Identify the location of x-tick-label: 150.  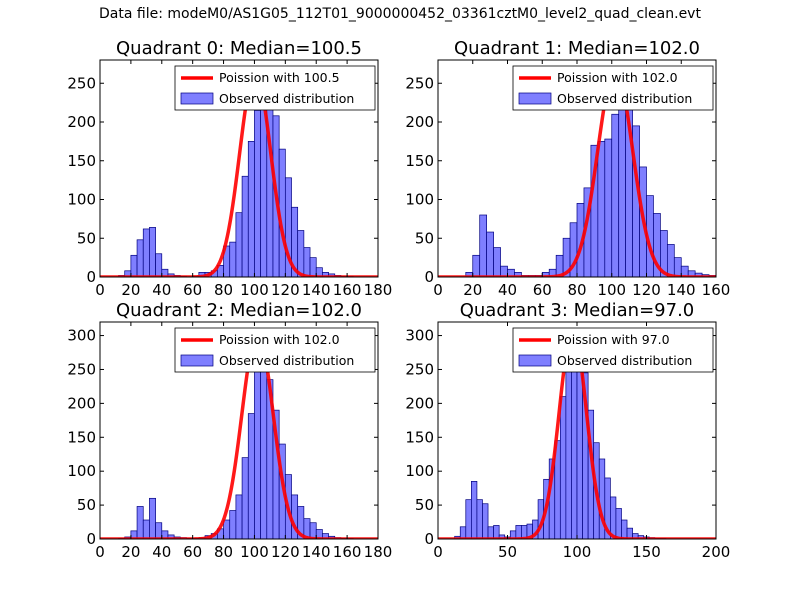
(646, 552).